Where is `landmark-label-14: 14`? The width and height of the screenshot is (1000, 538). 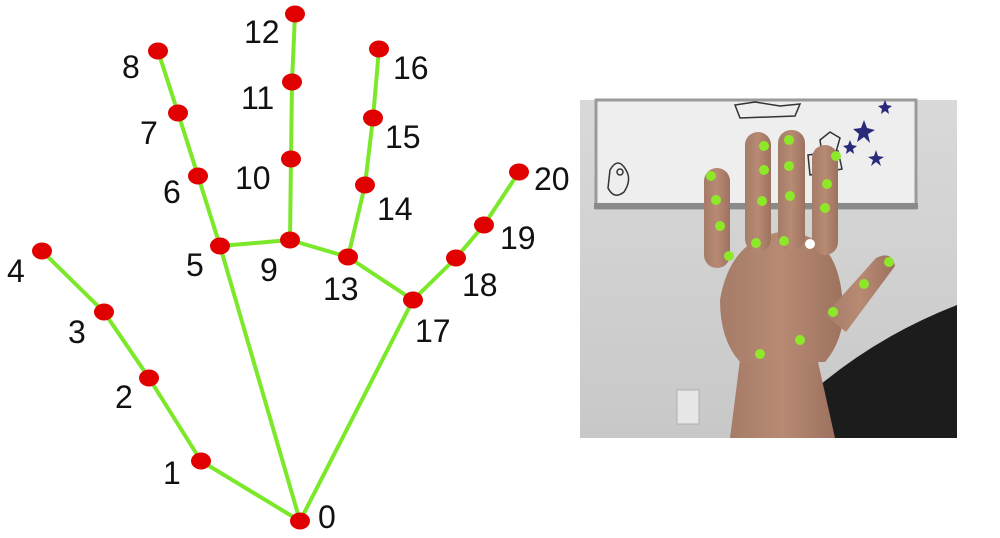 landmark-label-14: 14 is located at coordinates (395, 209).